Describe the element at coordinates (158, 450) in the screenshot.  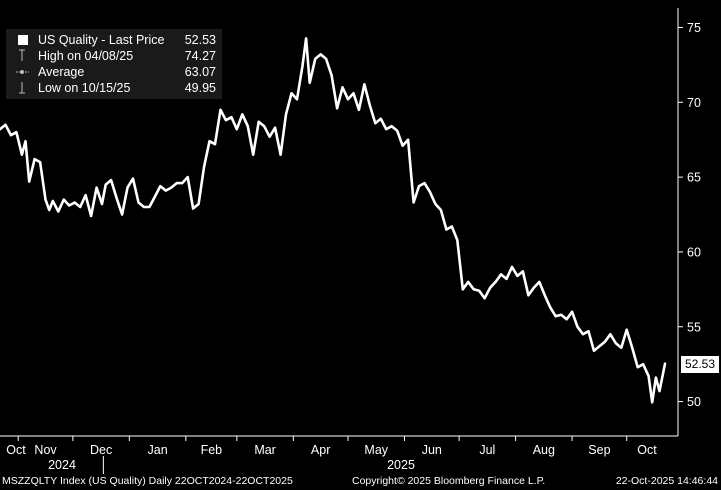
I see `x-month-label: Jan` at that location.